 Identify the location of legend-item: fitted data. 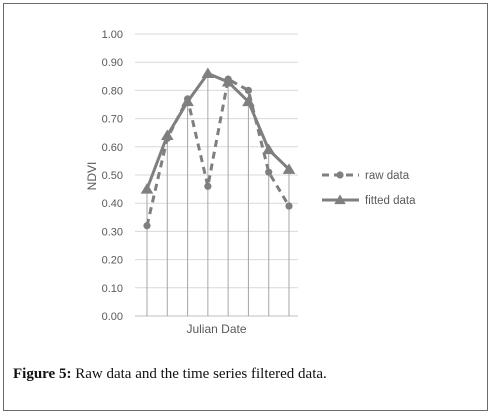
(369, 200).